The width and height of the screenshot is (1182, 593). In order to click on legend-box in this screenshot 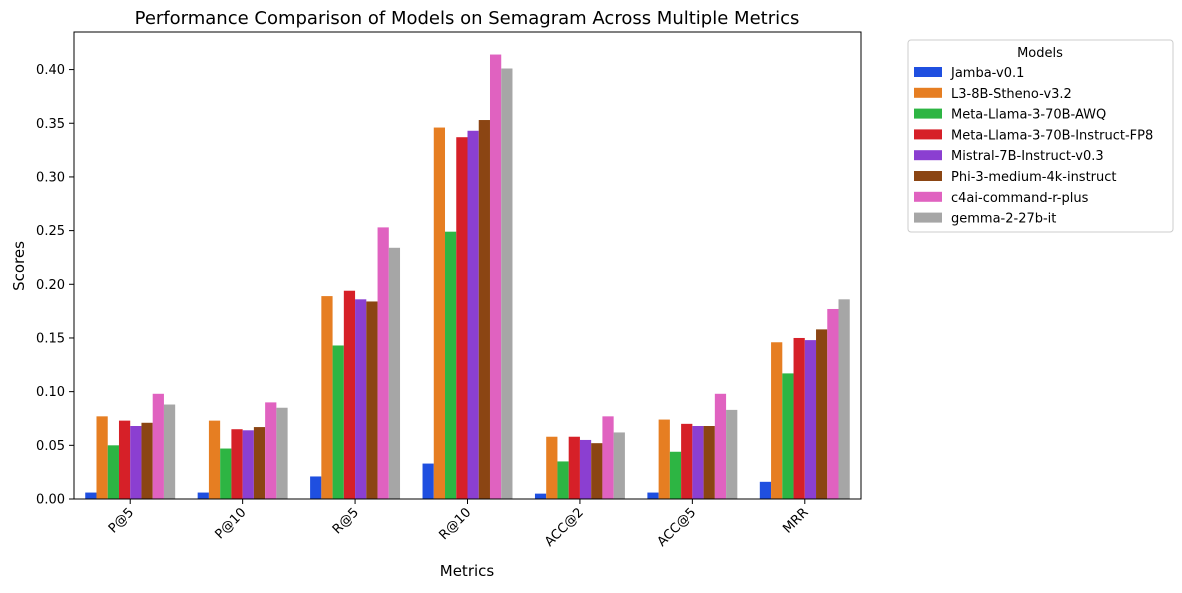, I will do `click(1040, 136)`.